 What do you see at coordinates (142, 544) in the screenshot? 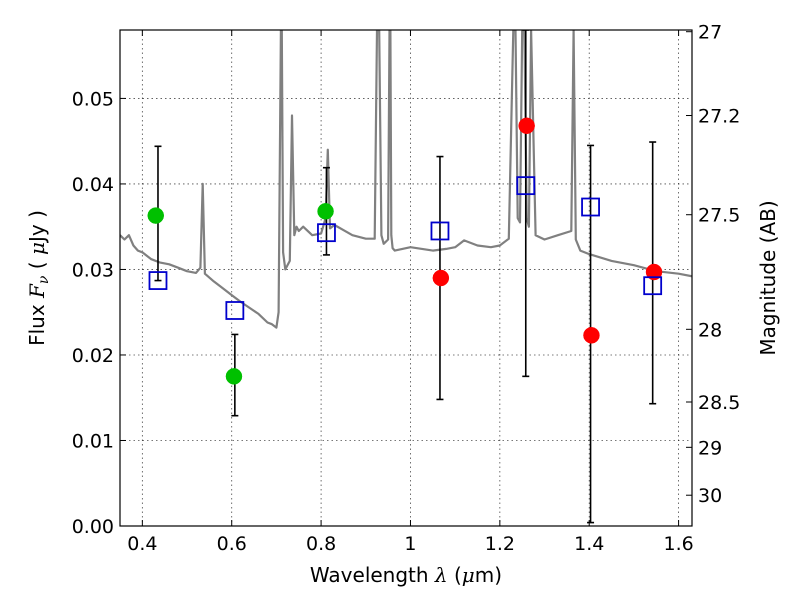
I see `x-tick-label: 0.4` at bounding box center [142, 544].